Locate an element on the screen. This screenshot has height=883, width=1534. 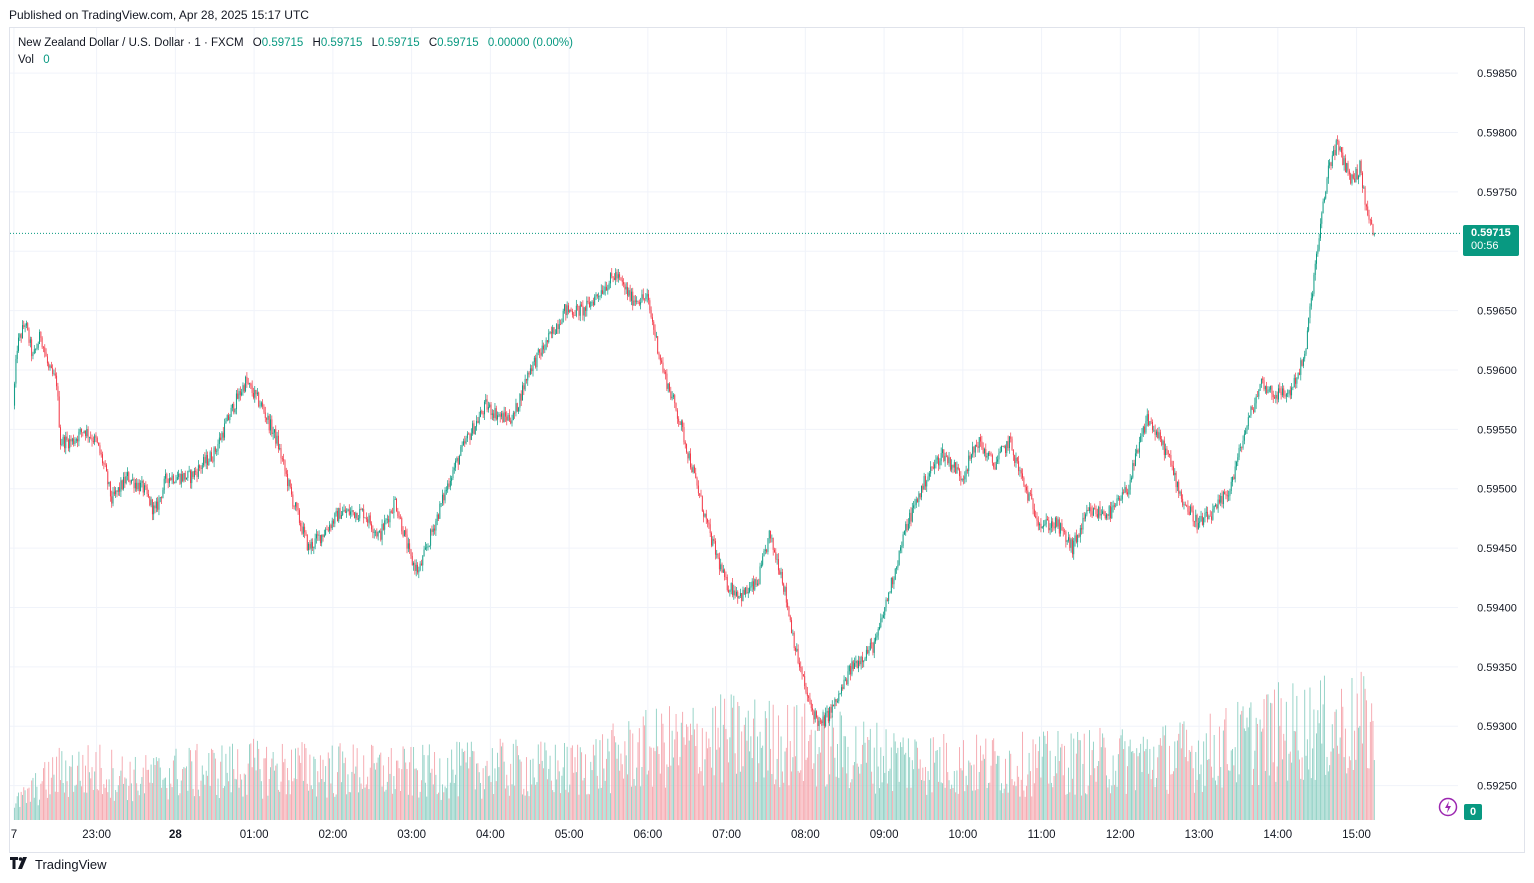
lightning-icon is located at coordinates (1448, 807).